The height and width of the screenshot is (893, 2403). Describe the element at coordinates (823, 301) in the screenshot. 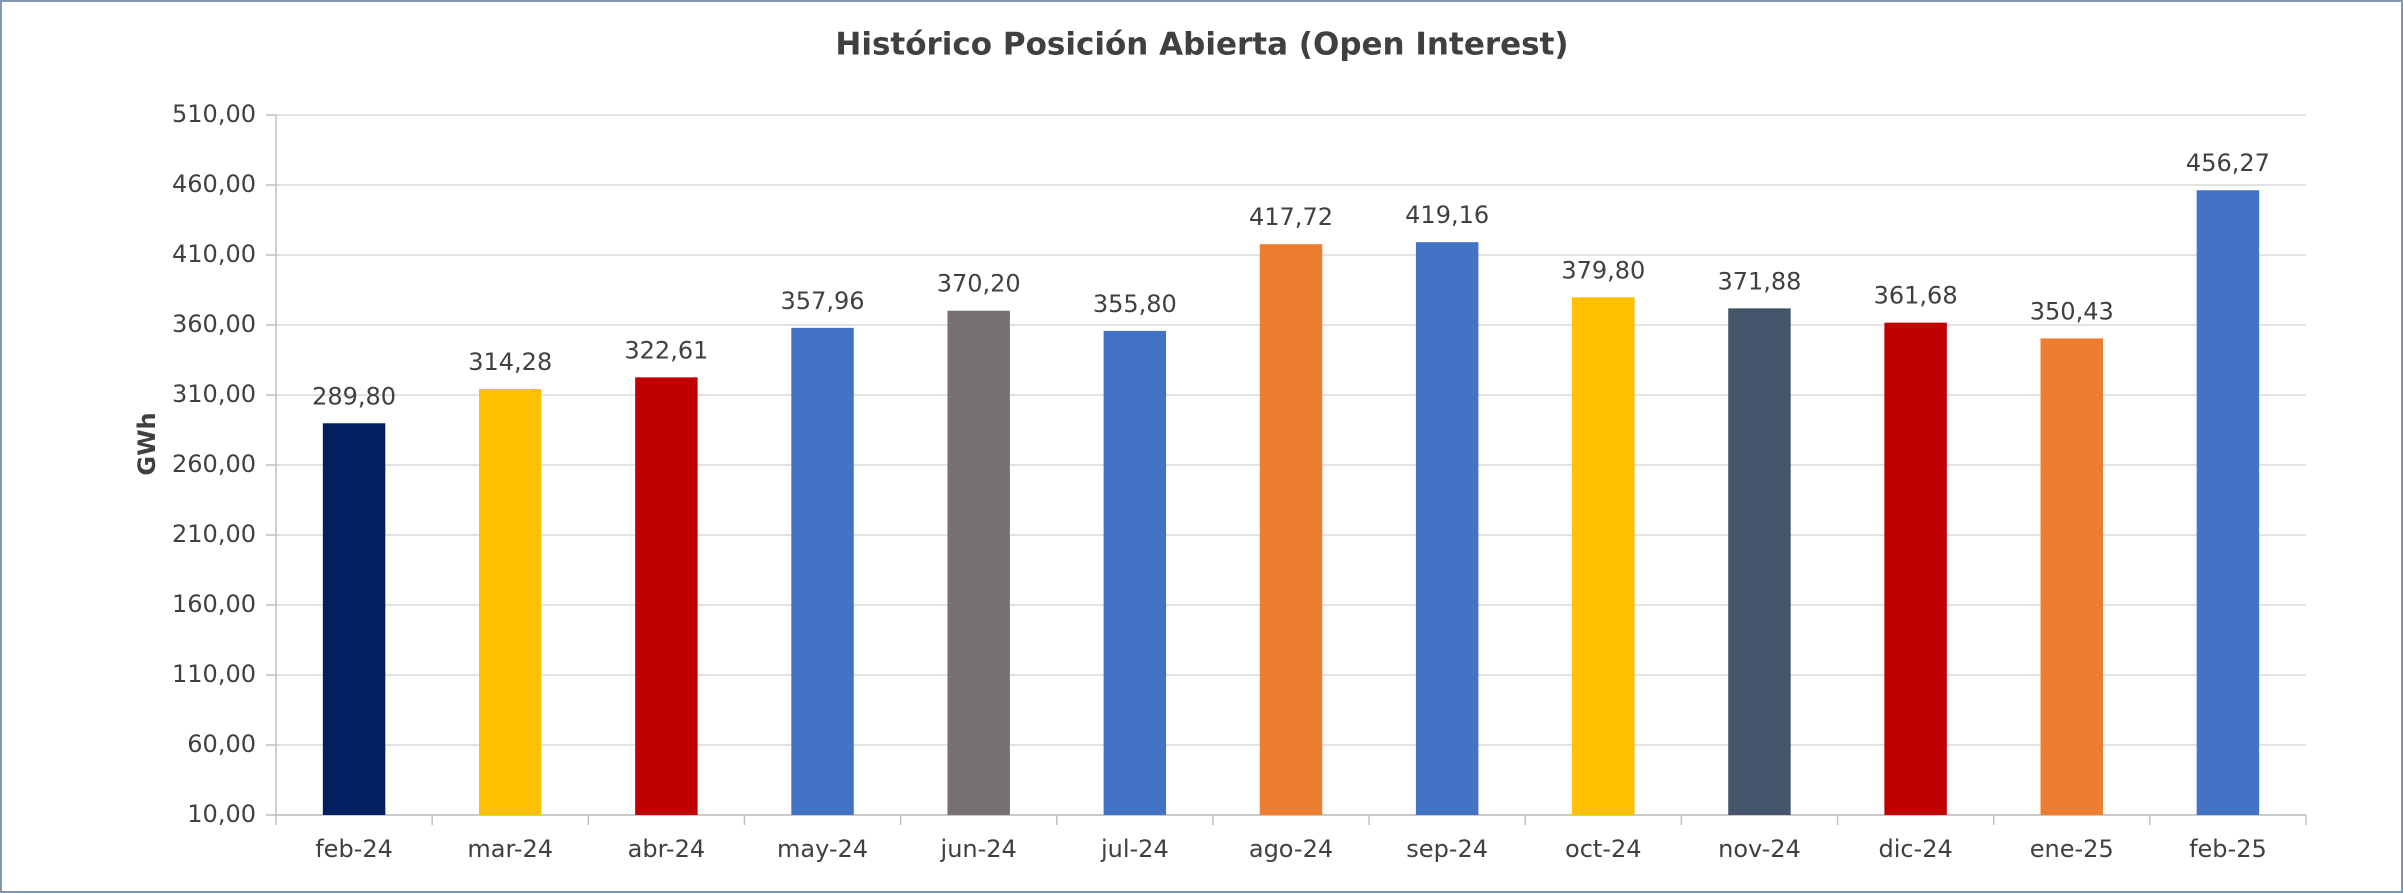

I see `data-label: 357,96` at that location.